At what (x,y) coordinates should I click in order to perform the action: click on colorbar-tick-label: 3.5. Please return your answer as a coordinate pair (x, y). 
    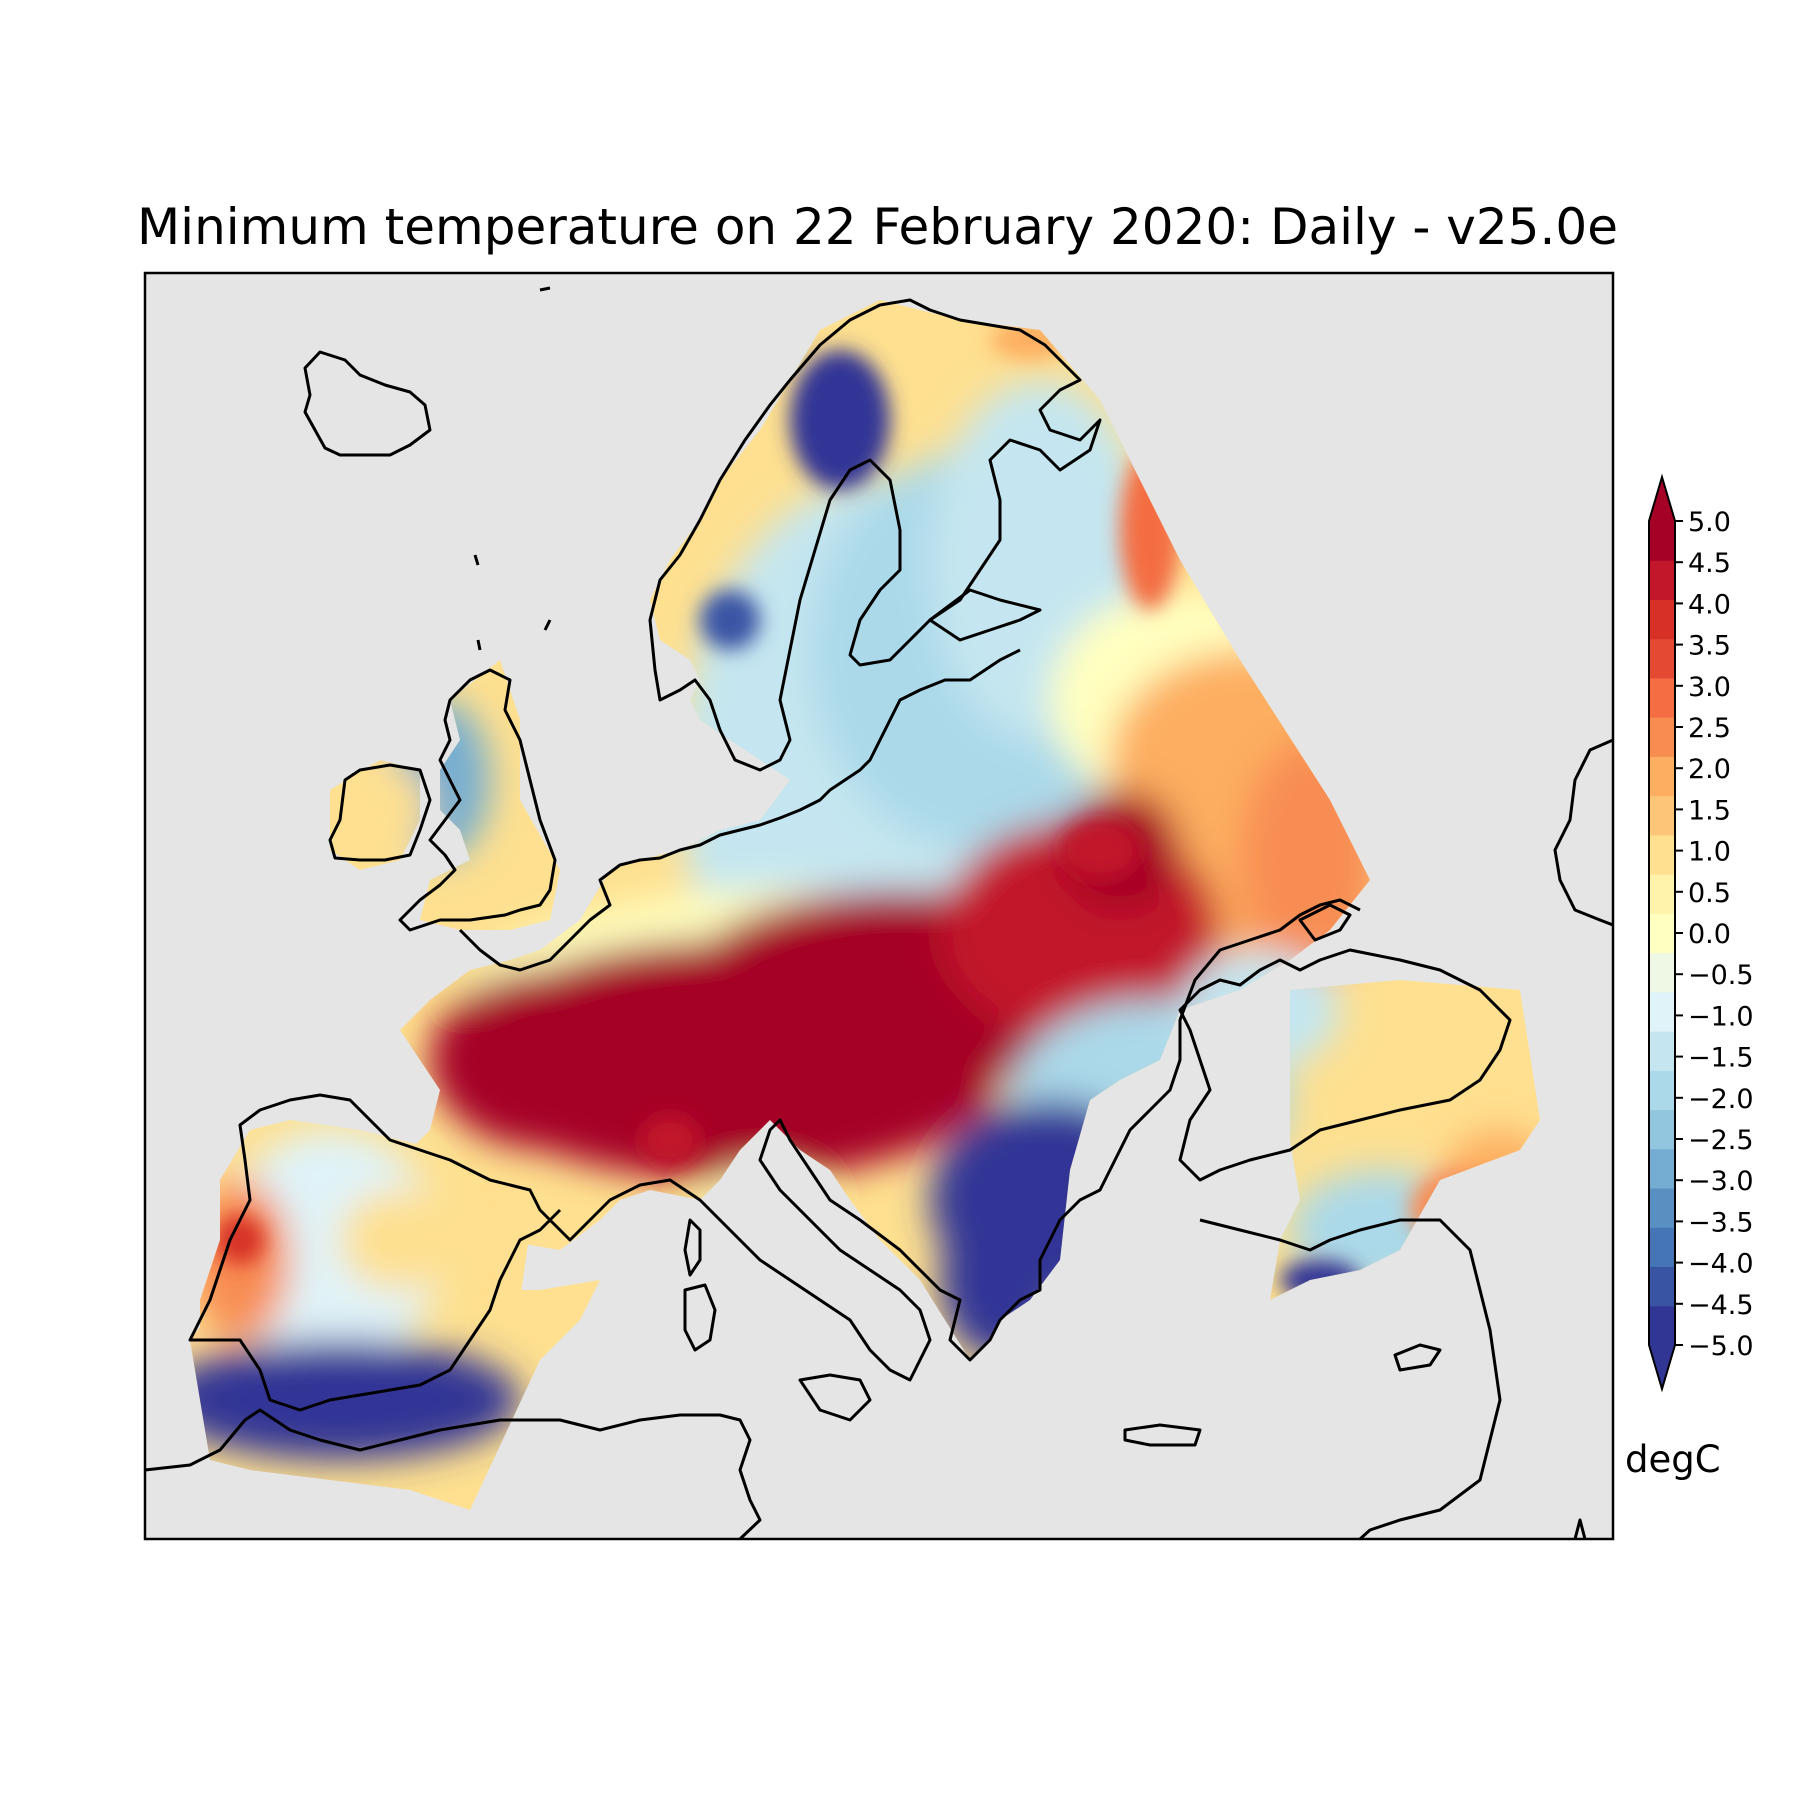
    Looking at the image, I should click on (1709, 646).